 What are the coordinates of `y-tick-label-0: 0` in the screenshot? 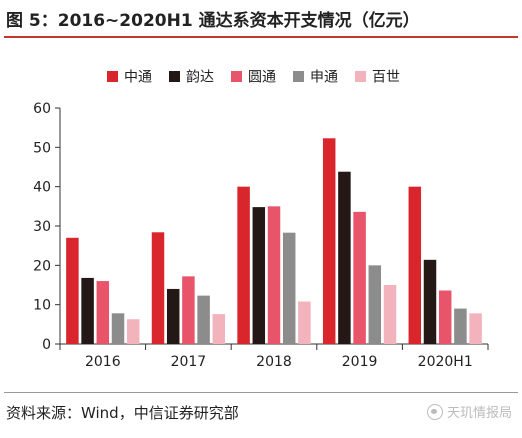 It's located at (46, 345).